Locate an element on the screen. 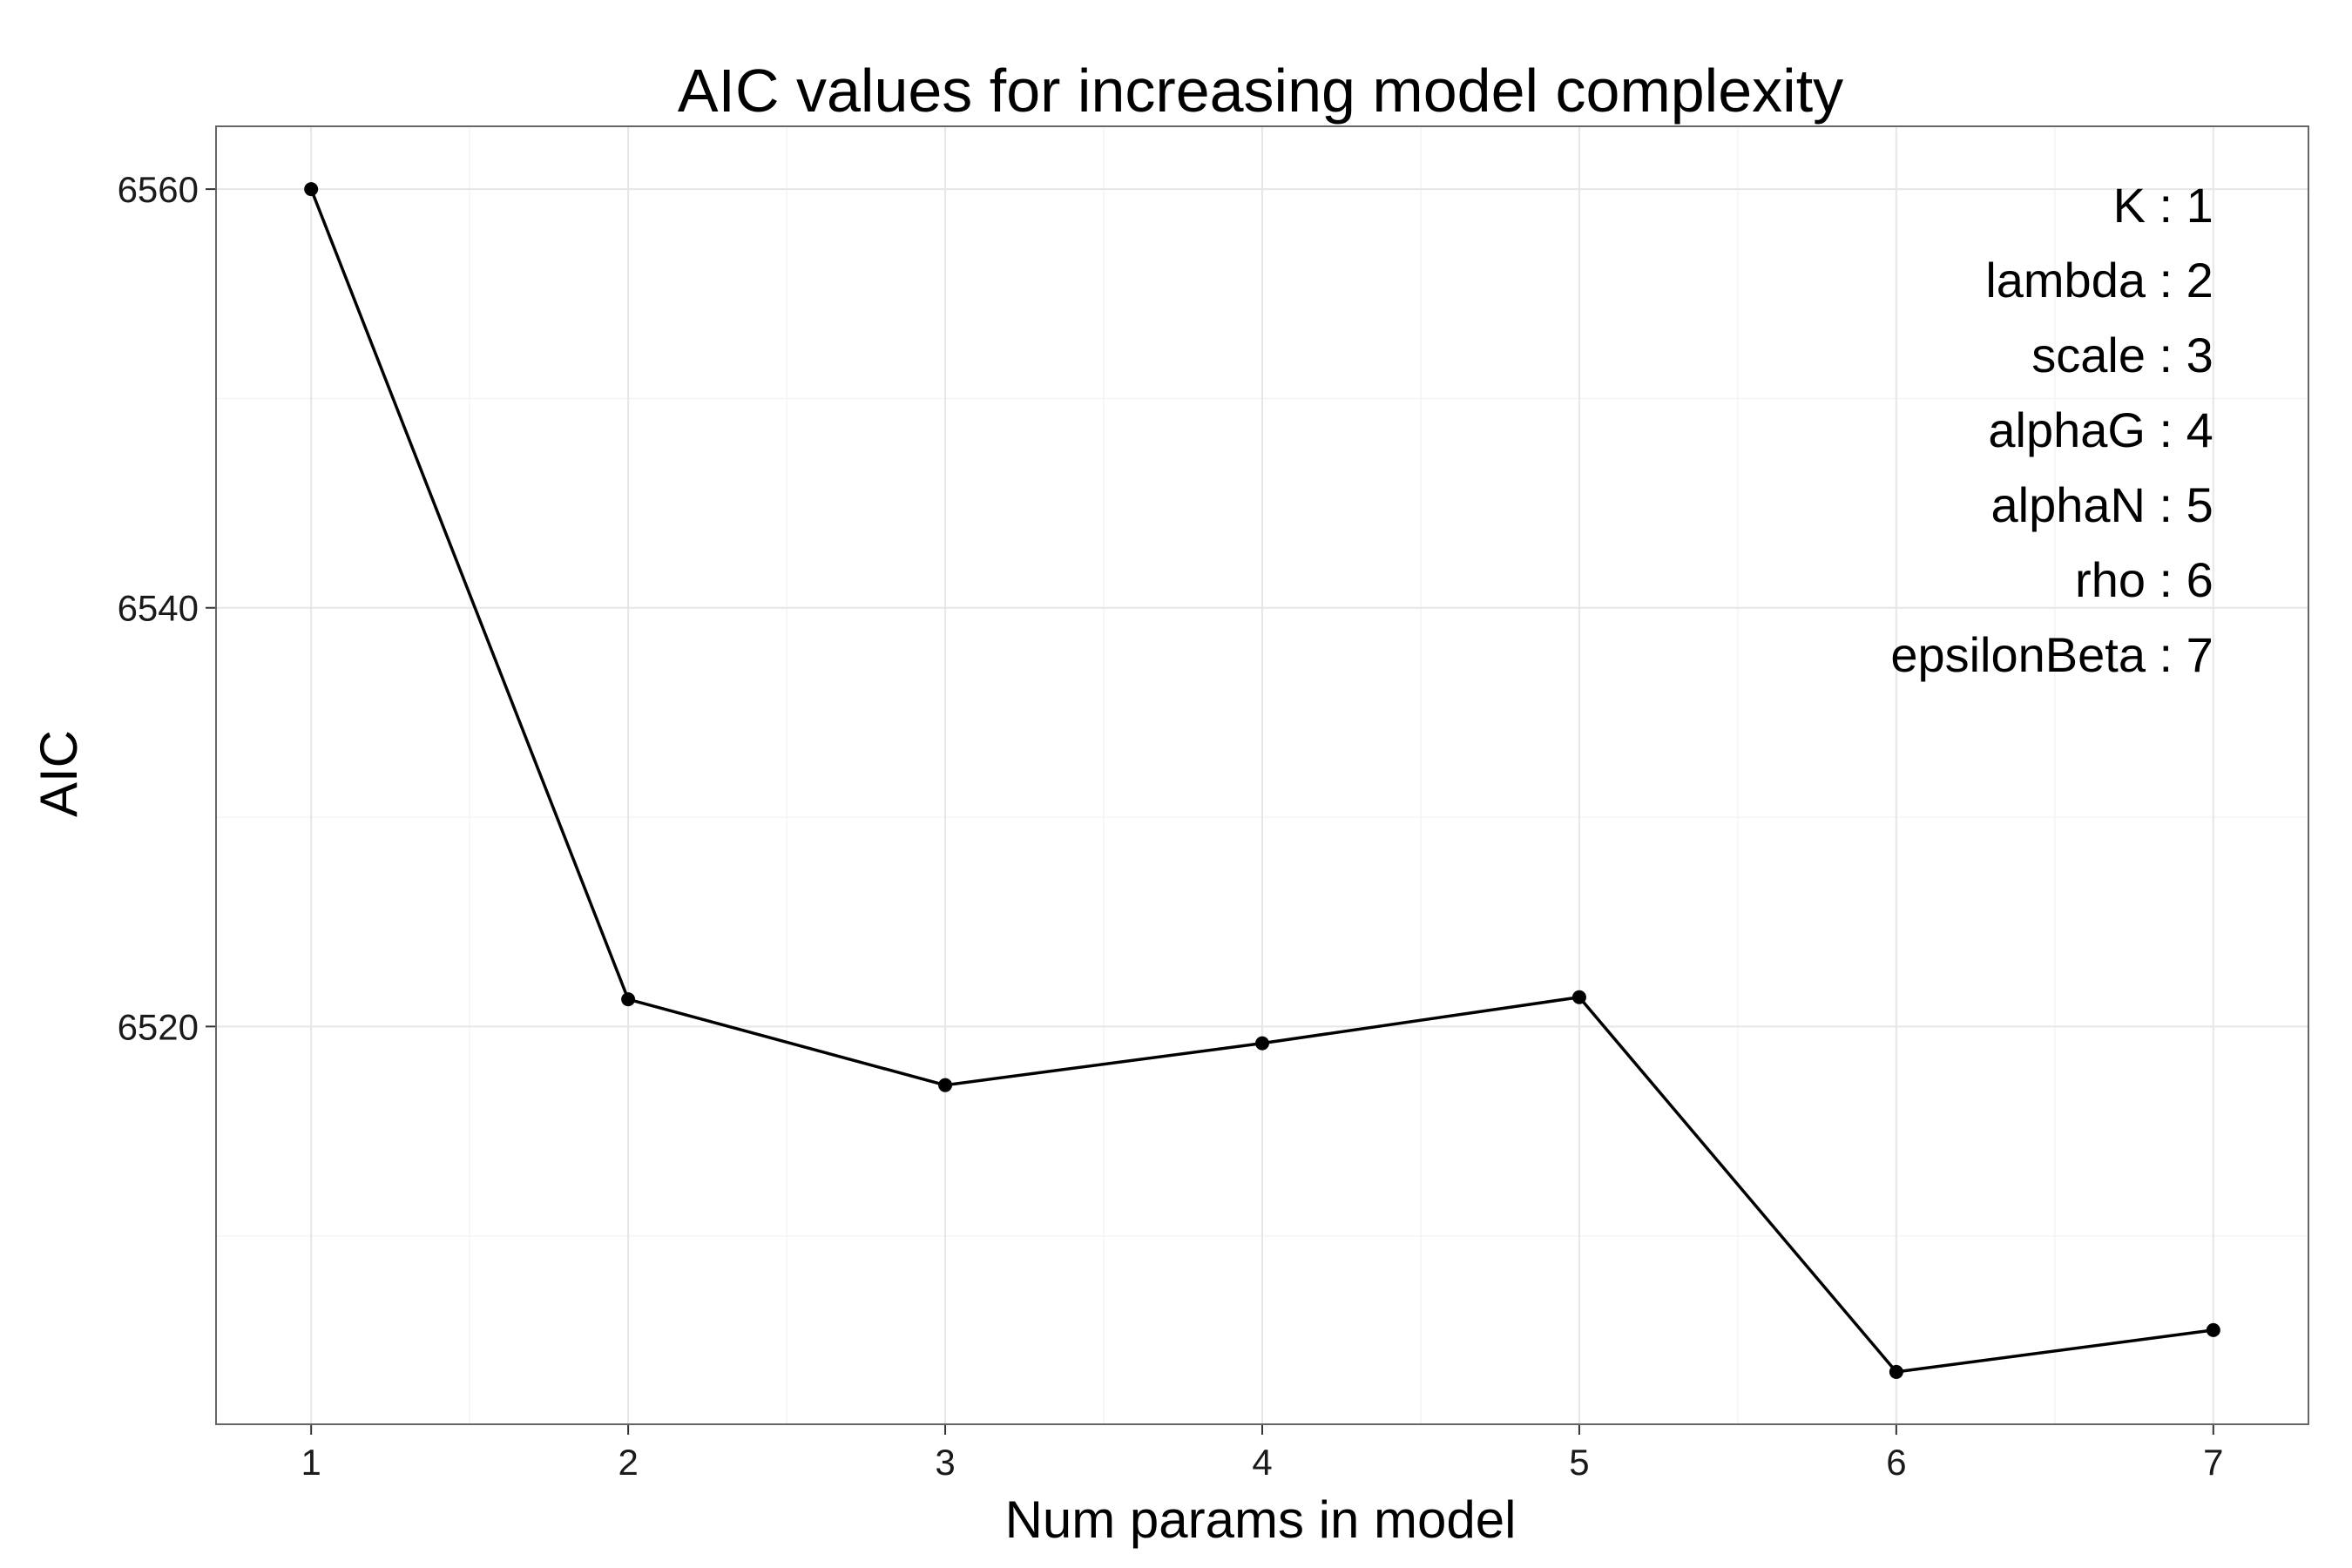 The width and height of the screenshot is (2352, 1568). y-tick-label: 6560 is located at coordinates (158, 189).